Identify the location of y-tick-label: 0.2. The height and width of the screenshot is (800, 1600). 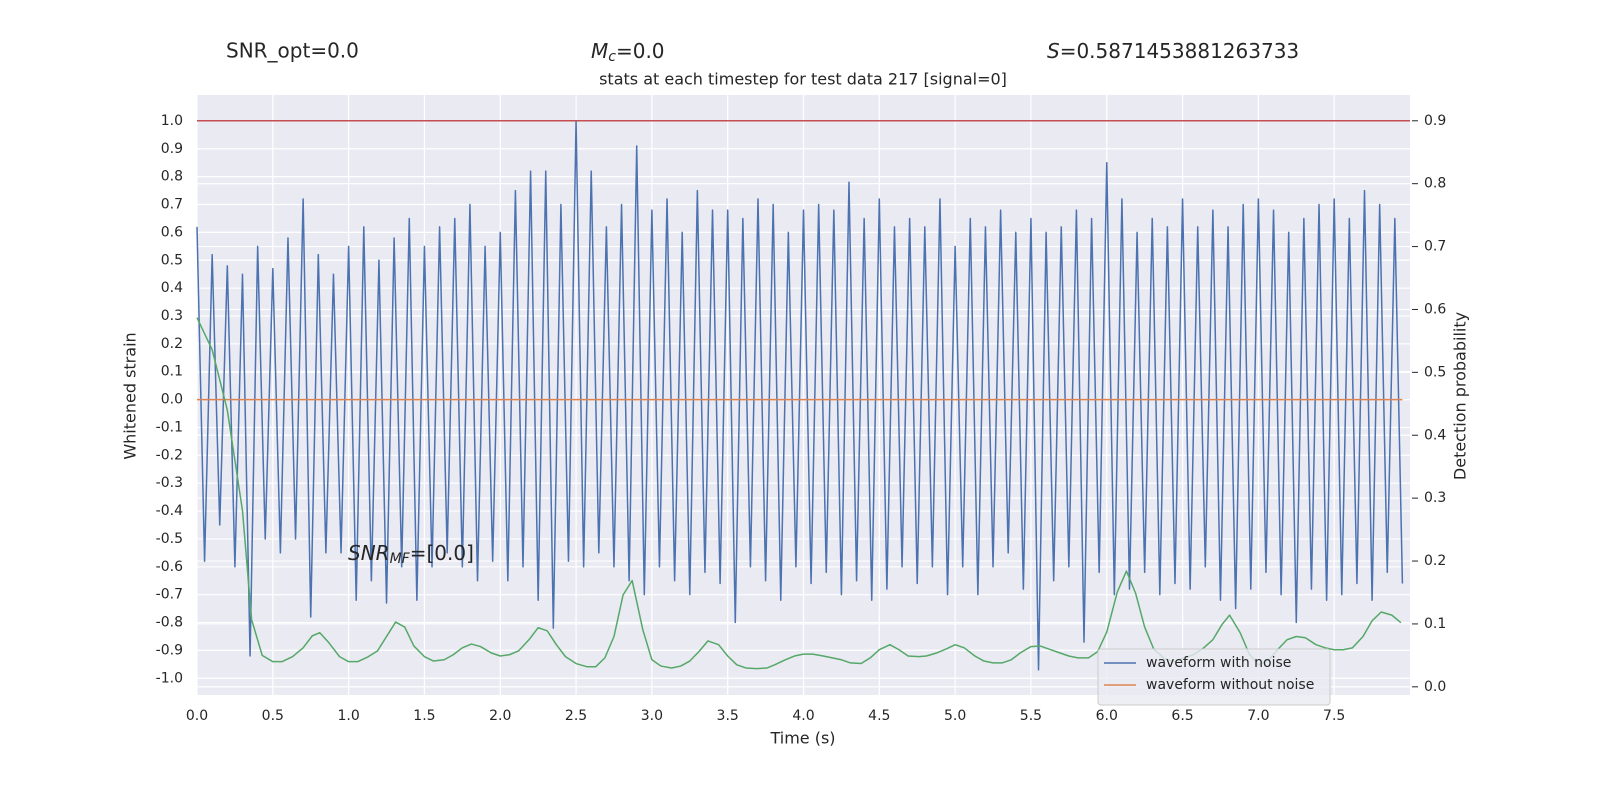
(172, 344).